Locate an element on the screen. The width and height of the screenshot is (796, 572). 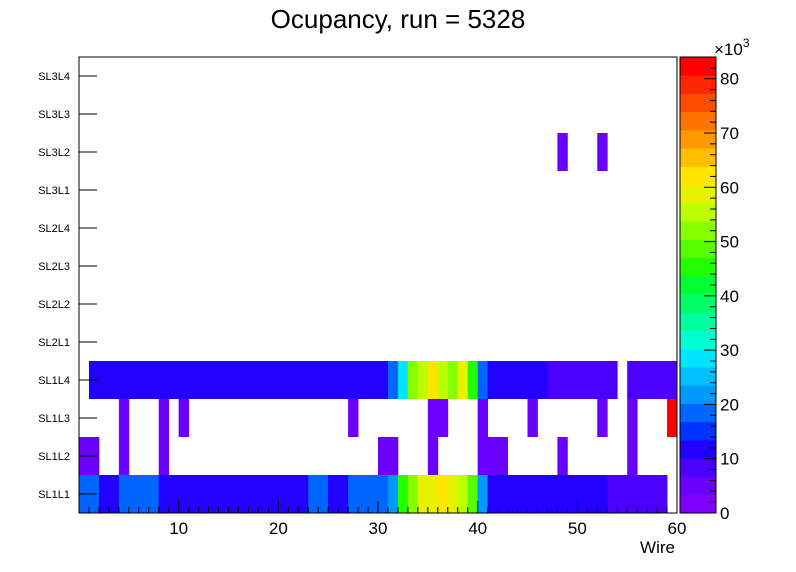
chart-title: Ocupancy, run = 5328 is located at coordinates (398, 19).